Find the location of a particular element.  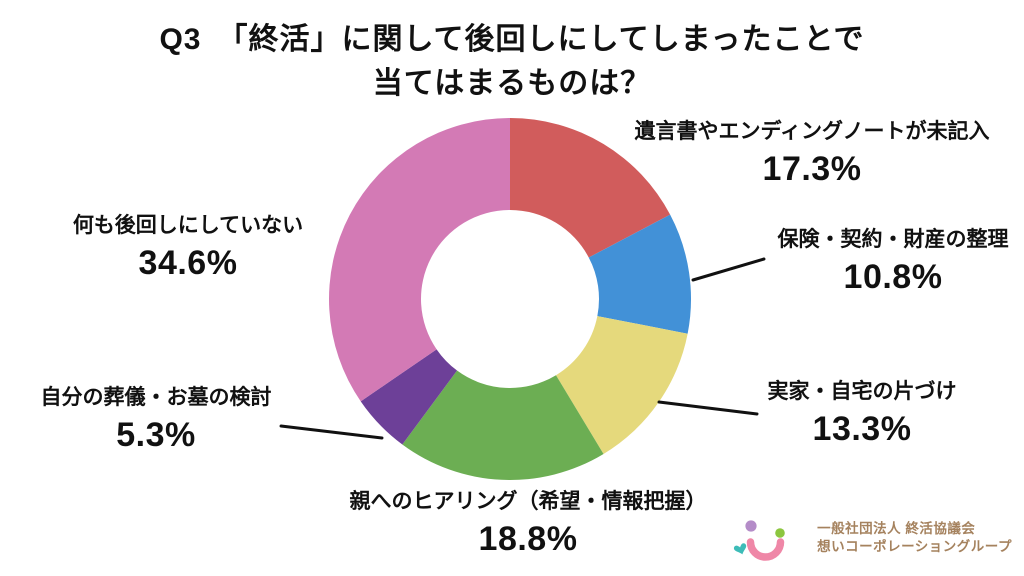

logo-text-line2: 想いコーポレーショングループ is located at coordinates (914, 546).